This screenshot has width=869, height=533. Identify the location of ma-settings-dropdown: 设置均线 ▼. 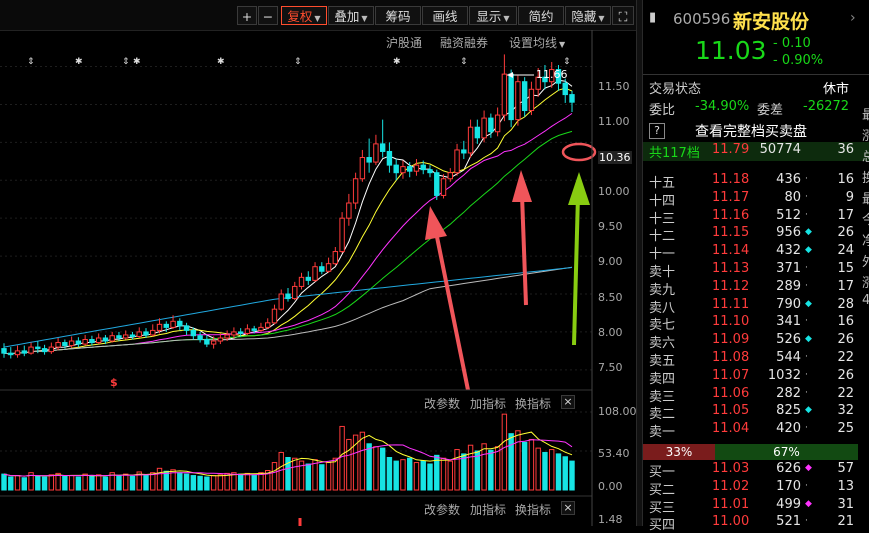
(537, 42).